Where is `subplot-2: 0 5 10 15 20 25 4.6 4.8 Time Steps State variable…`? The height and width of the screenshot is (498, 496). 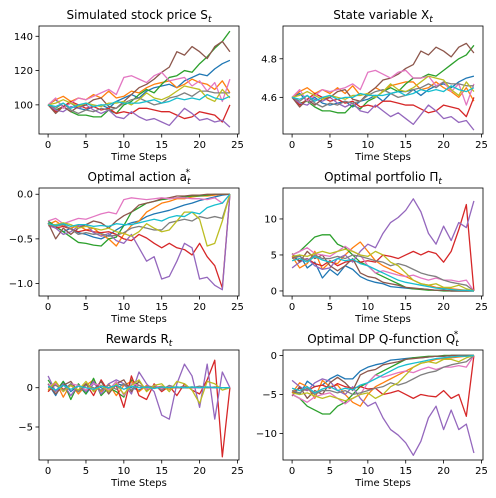
subplot-2: 0 5 10 15 20 25 4.6 4.8 Time Steps State variable… is located at coordinates (374, 85).